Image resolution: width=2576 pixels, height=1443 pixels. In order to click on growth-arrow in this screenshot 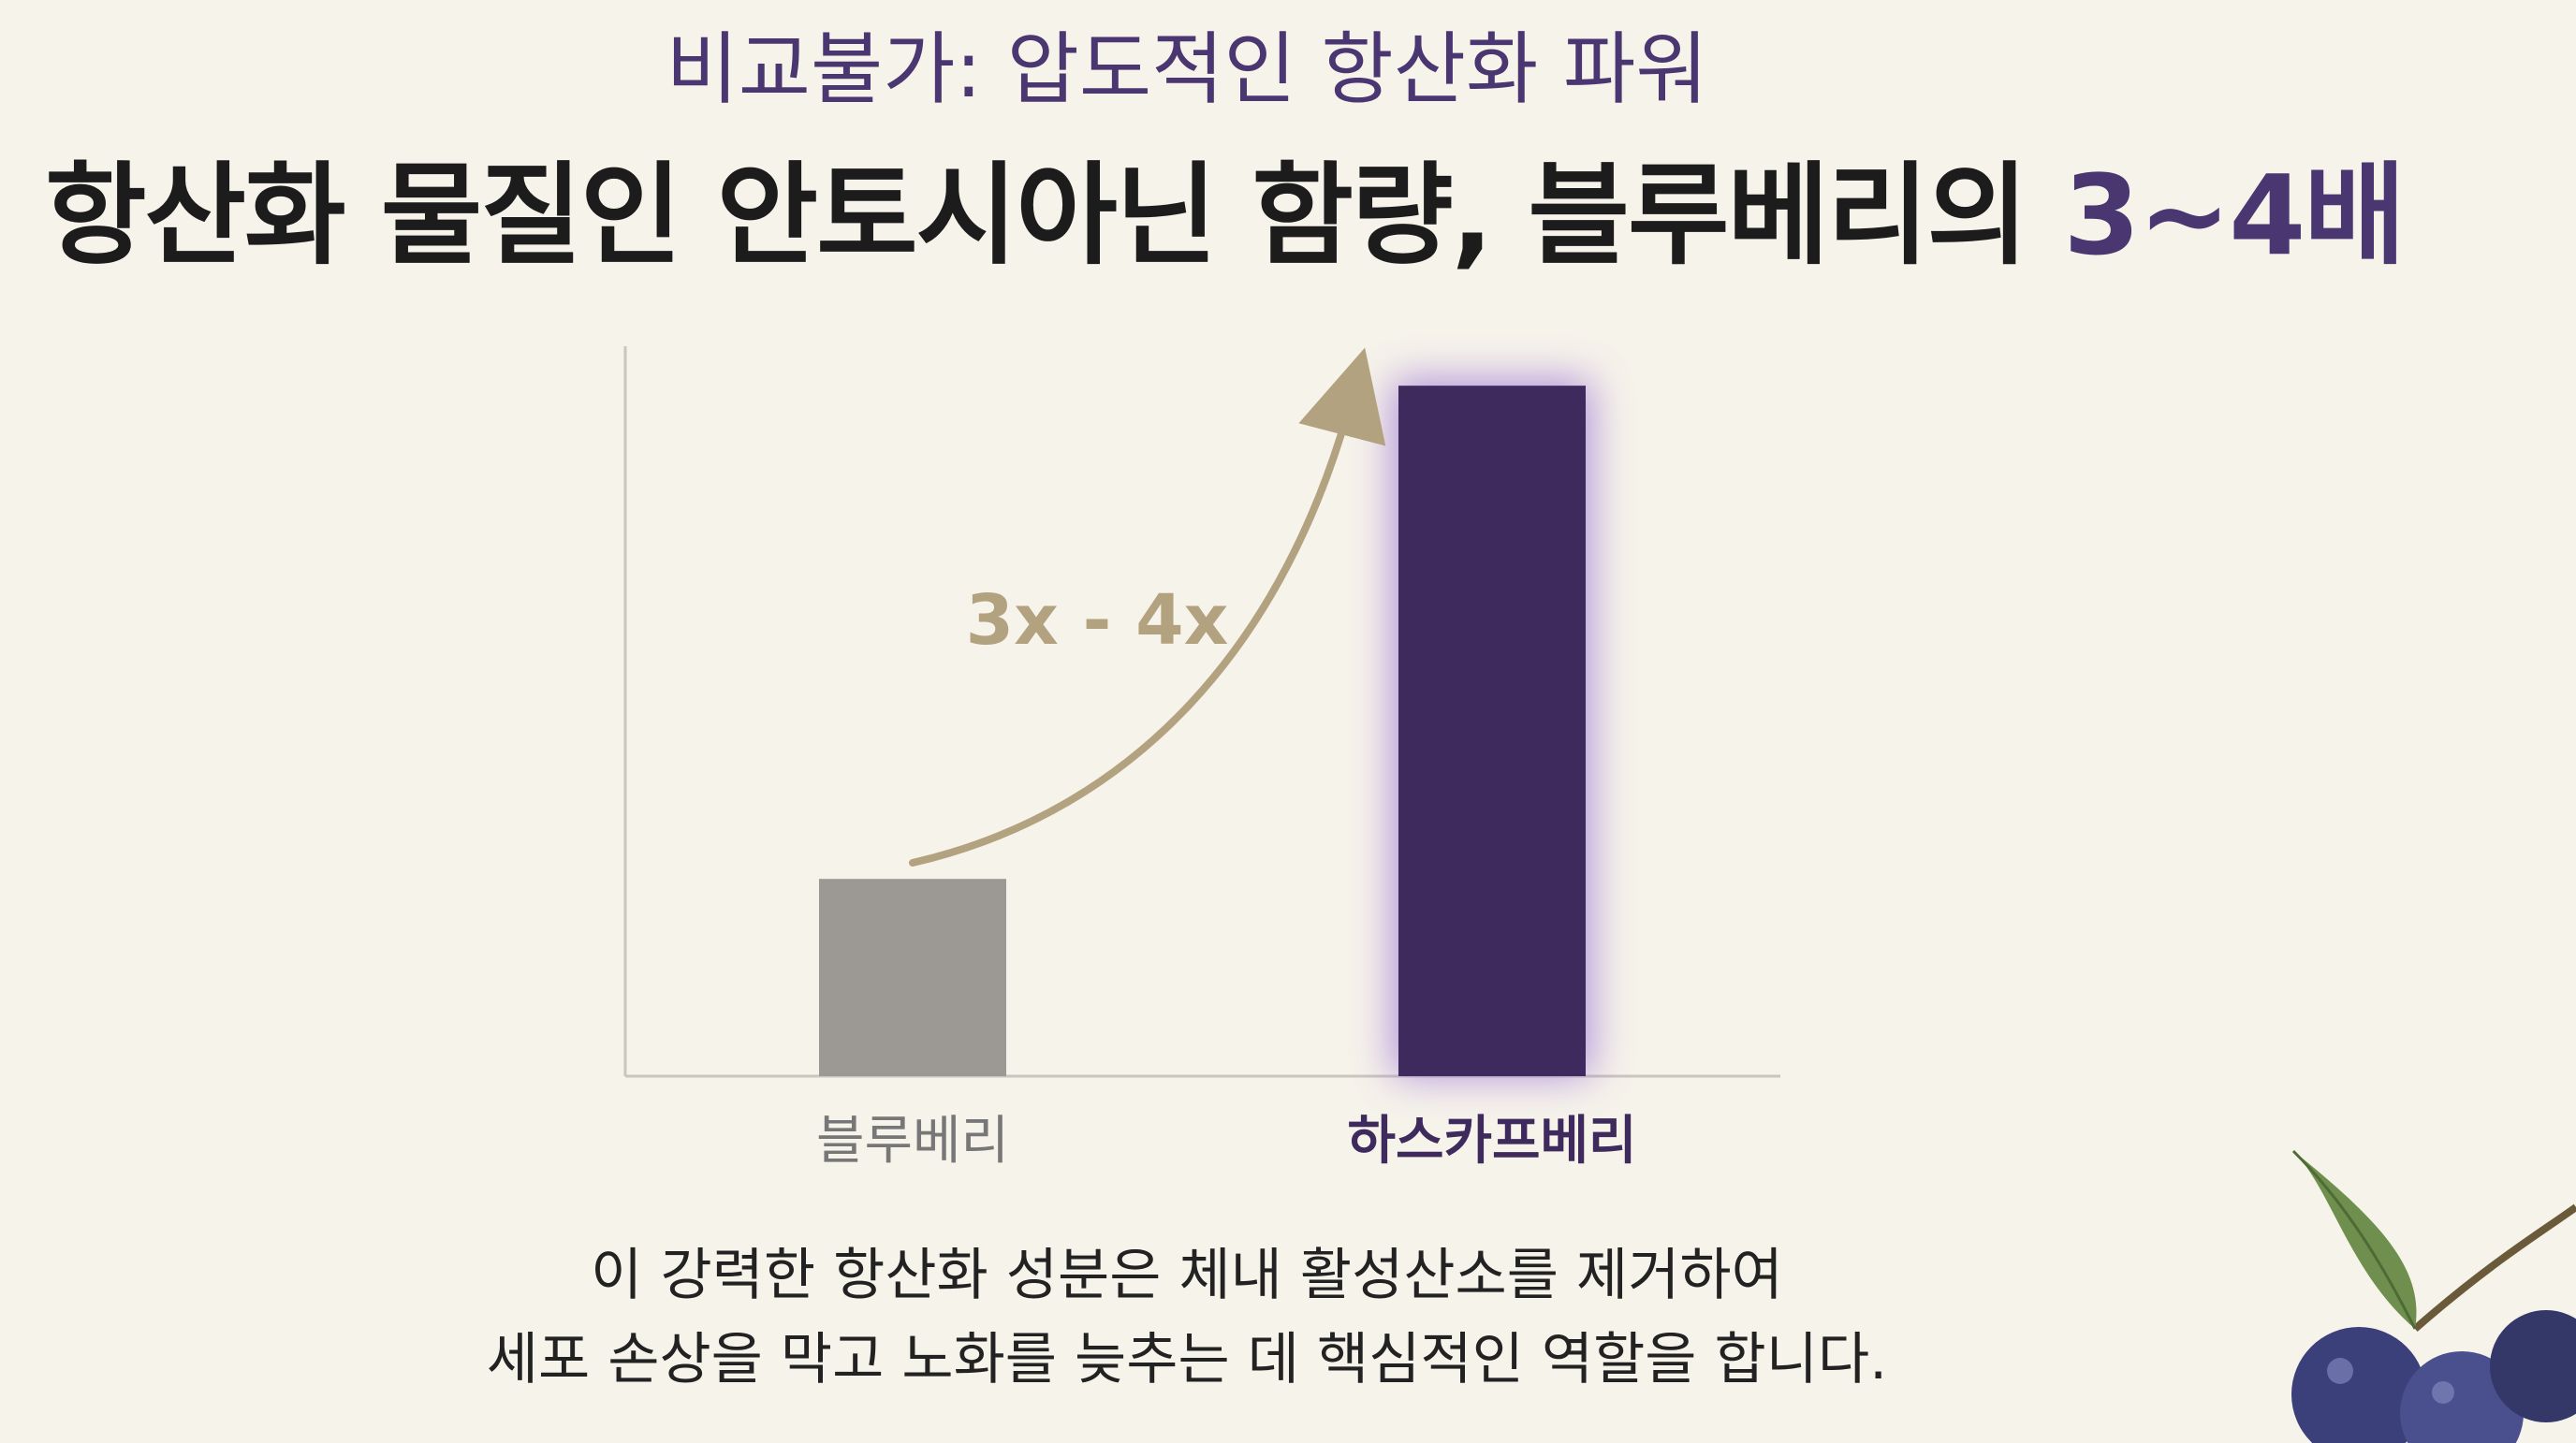, I will do `click(1147, 607)`.